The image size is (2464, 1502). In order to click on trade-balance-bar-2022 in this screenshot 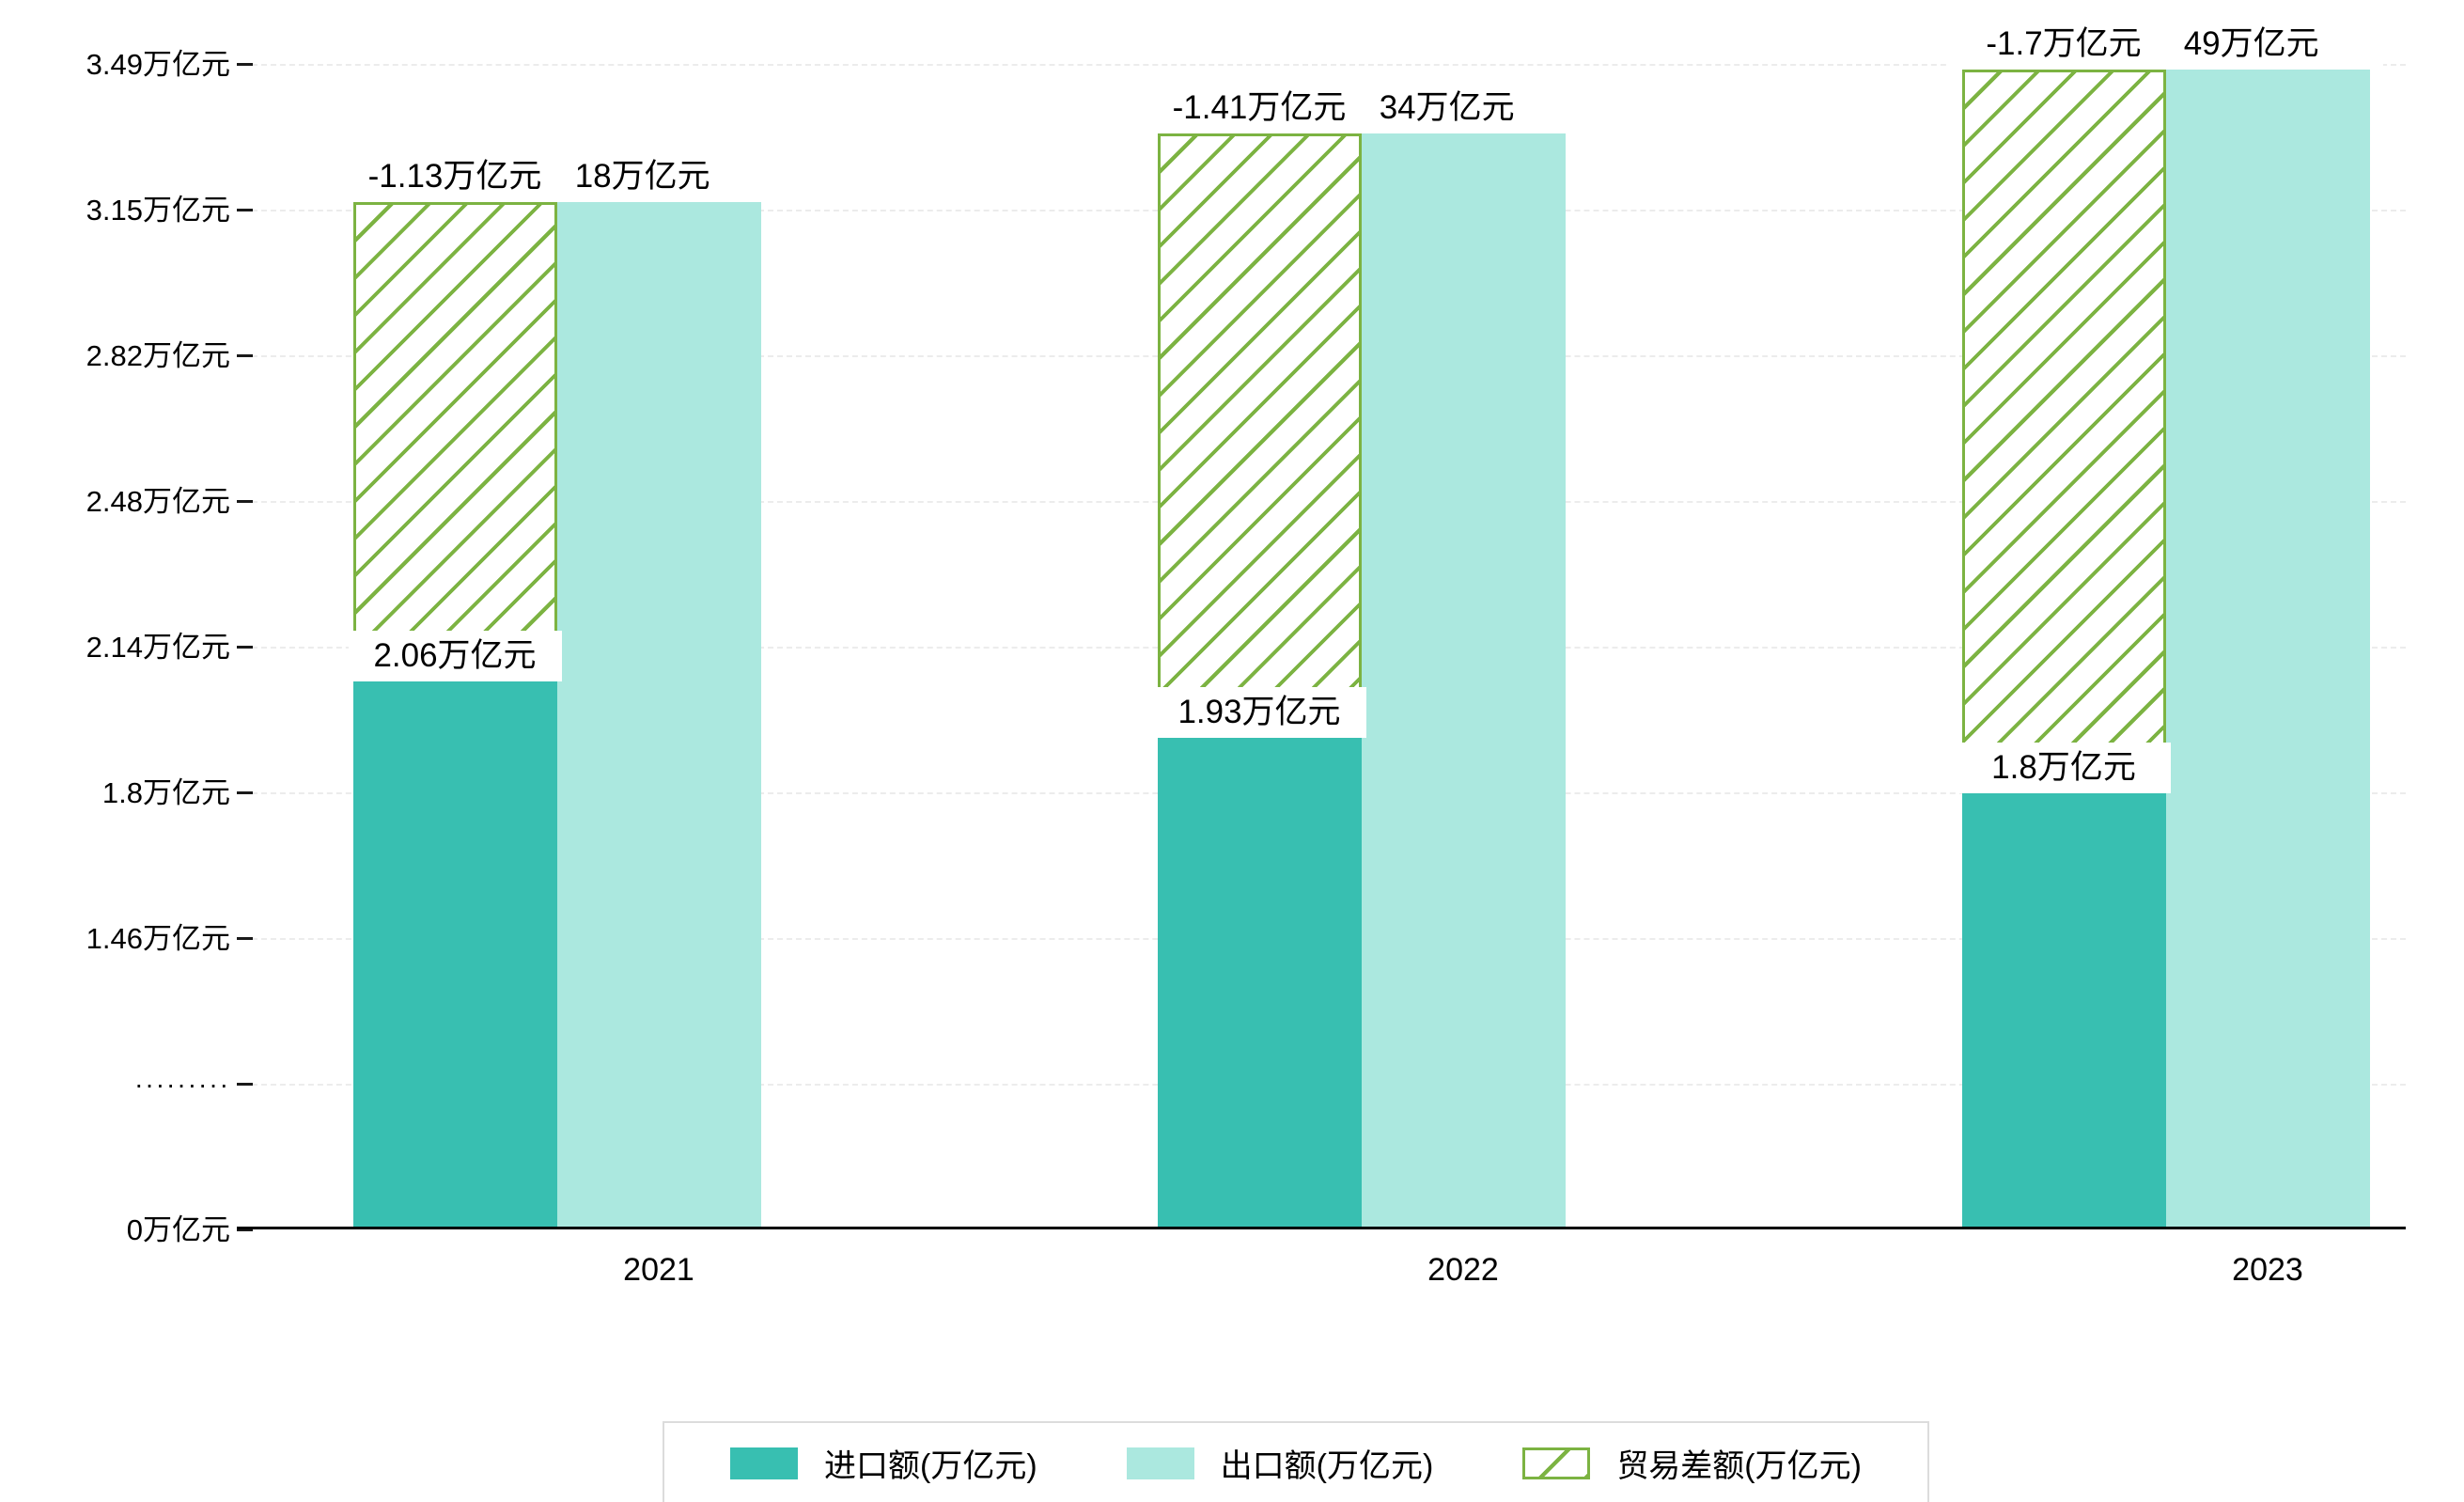, I will do `click(1259, 435)`.